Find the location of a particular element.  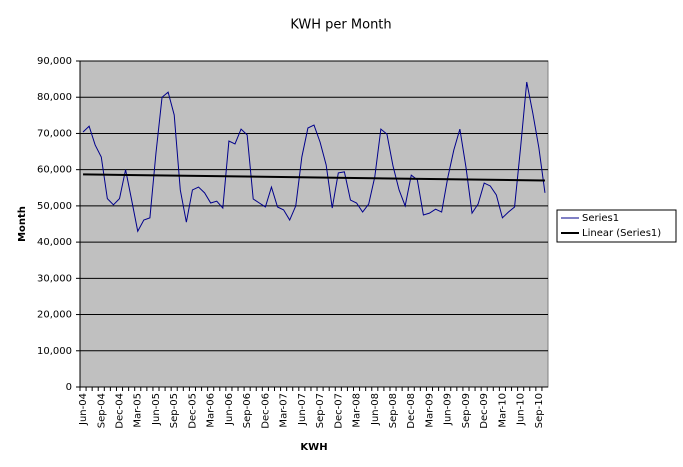

x-tick-label: Mar-05 is located at coordinates (138, 410).